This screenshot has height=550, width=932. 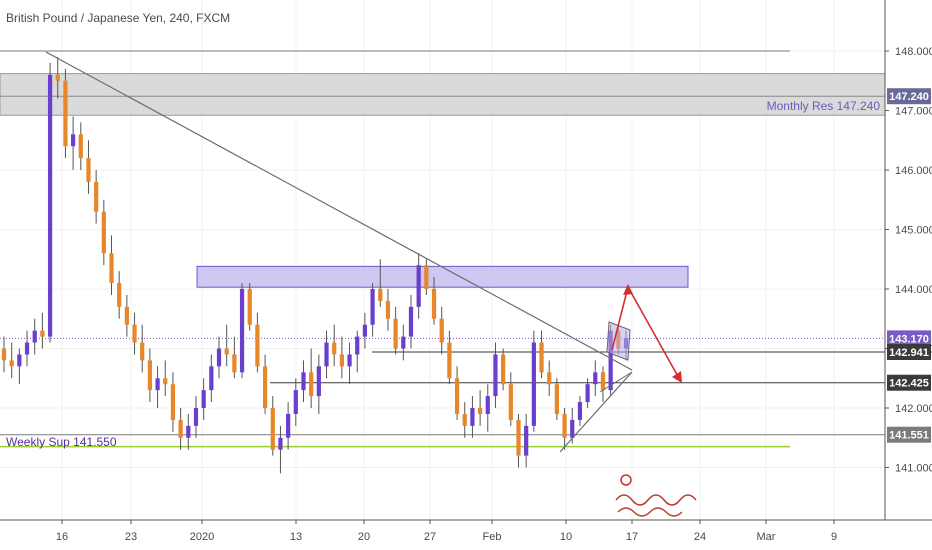 What do you see at coordinates (650, 512) in the screenshot?
I see `logo-swirl-lower` at bounding box center [650, 512].